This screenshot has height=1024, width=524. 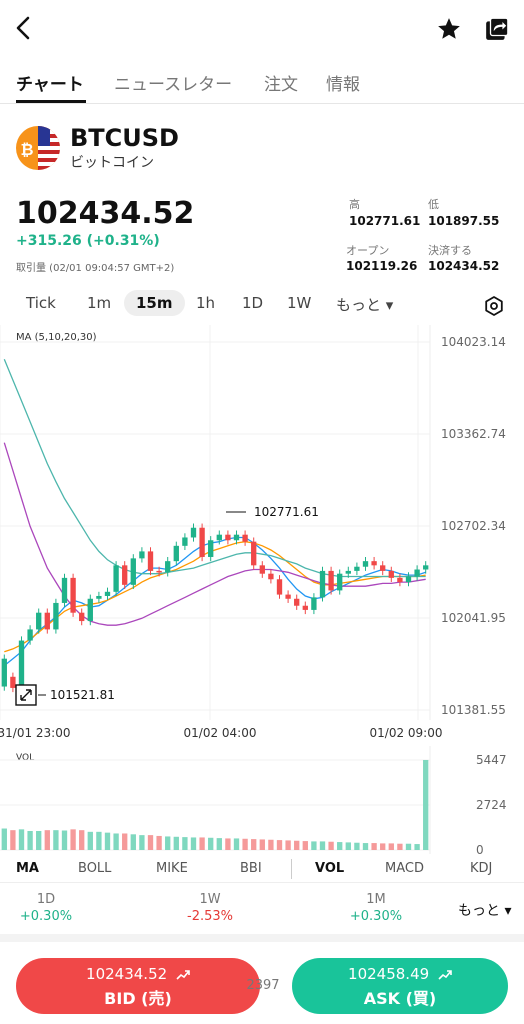 I want to click on x-tick-label: 01/02 04:00, so click(x=220, y=733).